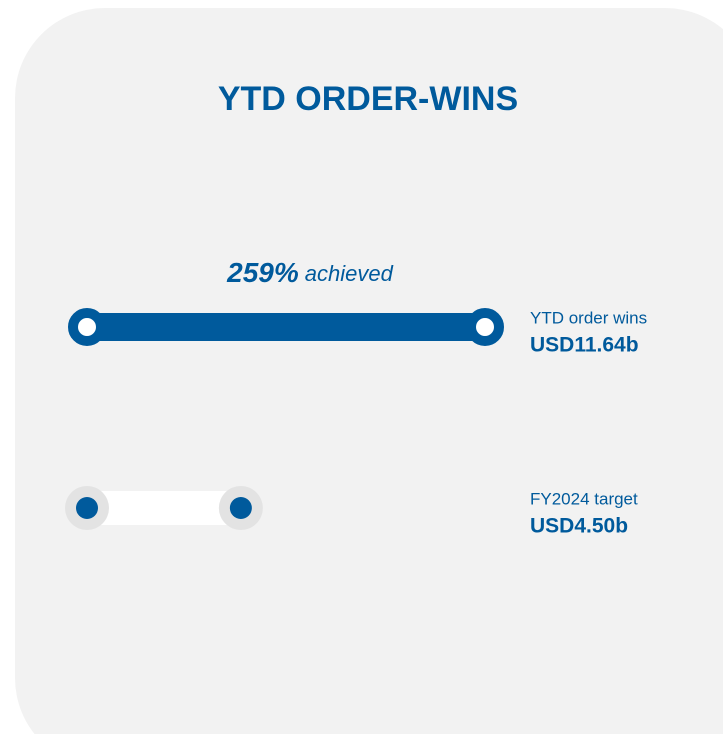 The width and height of the screenshot is (723, 739). I want to click on value-label: USD4.50b, so click(579, 526).